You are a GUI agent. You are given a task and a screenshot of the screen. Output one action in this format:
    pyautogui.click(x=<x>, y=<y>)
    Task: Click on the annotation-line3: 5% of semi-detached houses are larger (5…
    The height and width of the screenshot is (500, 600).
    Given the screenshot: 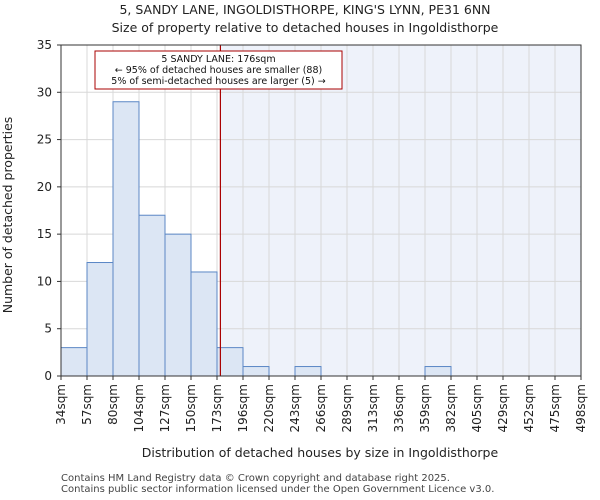 What is the action you would take?
    pyautogui.click(x=218, y=81)
    